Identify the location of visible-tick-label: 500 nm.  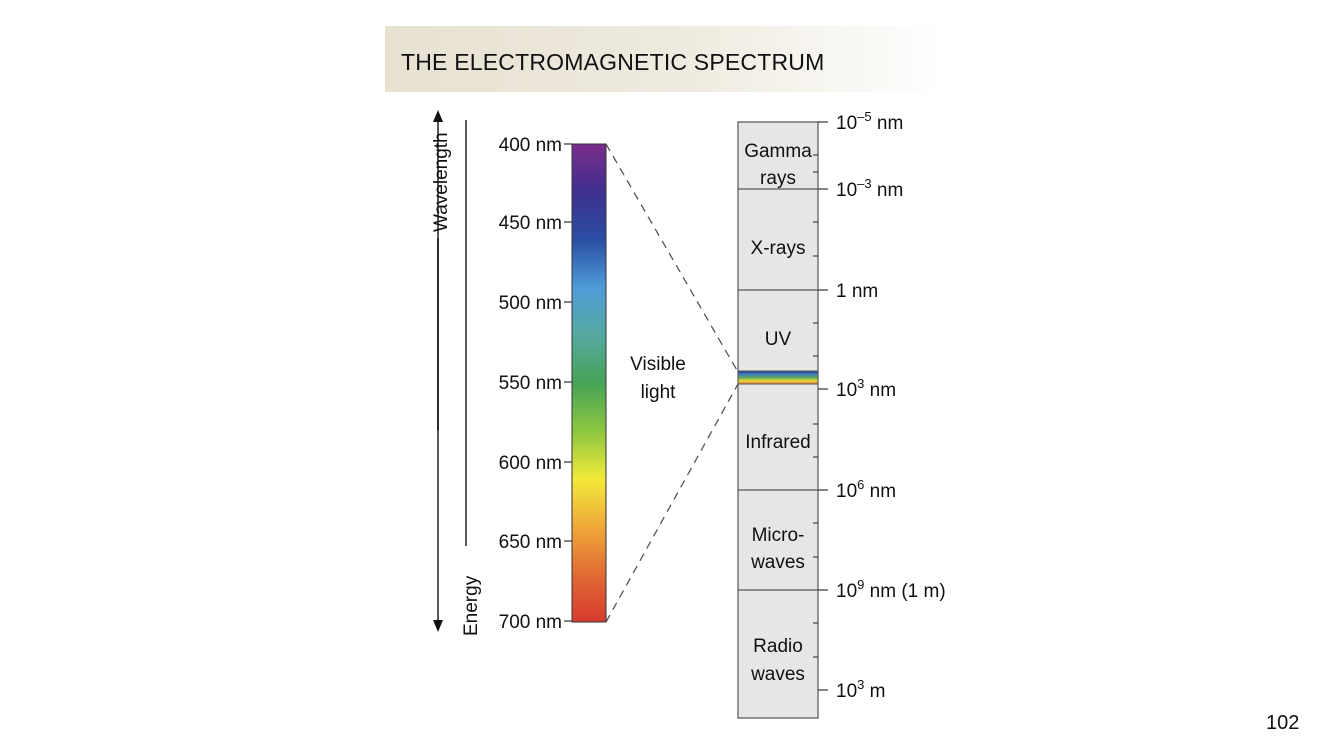
(530, 303).